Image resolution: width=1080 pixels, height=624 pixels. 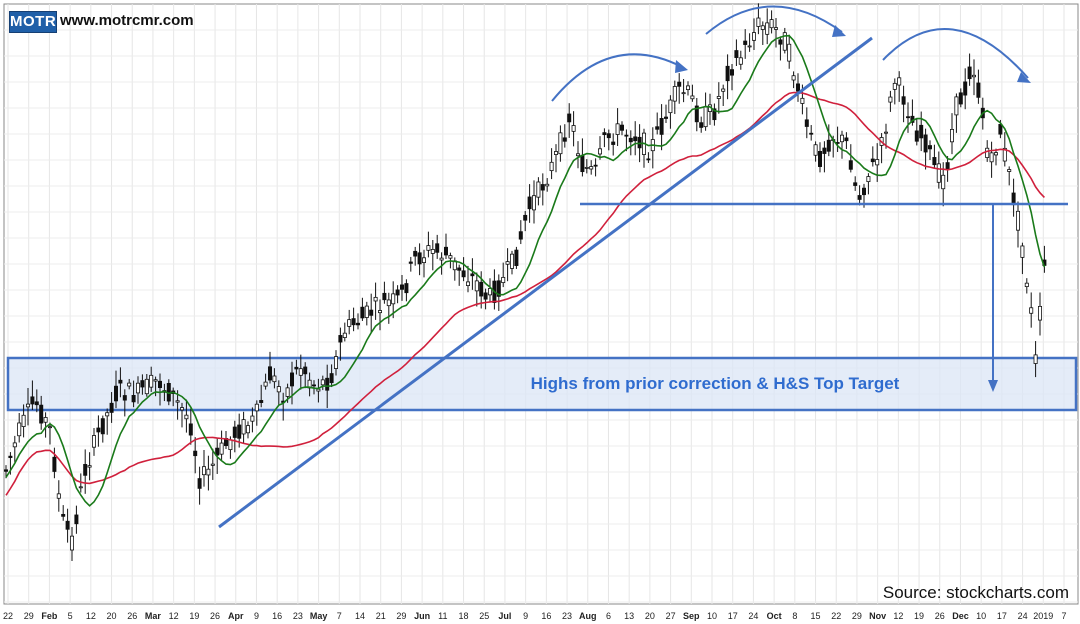 I want to click on x-tick-label: 9, so click(x=525, y=616).